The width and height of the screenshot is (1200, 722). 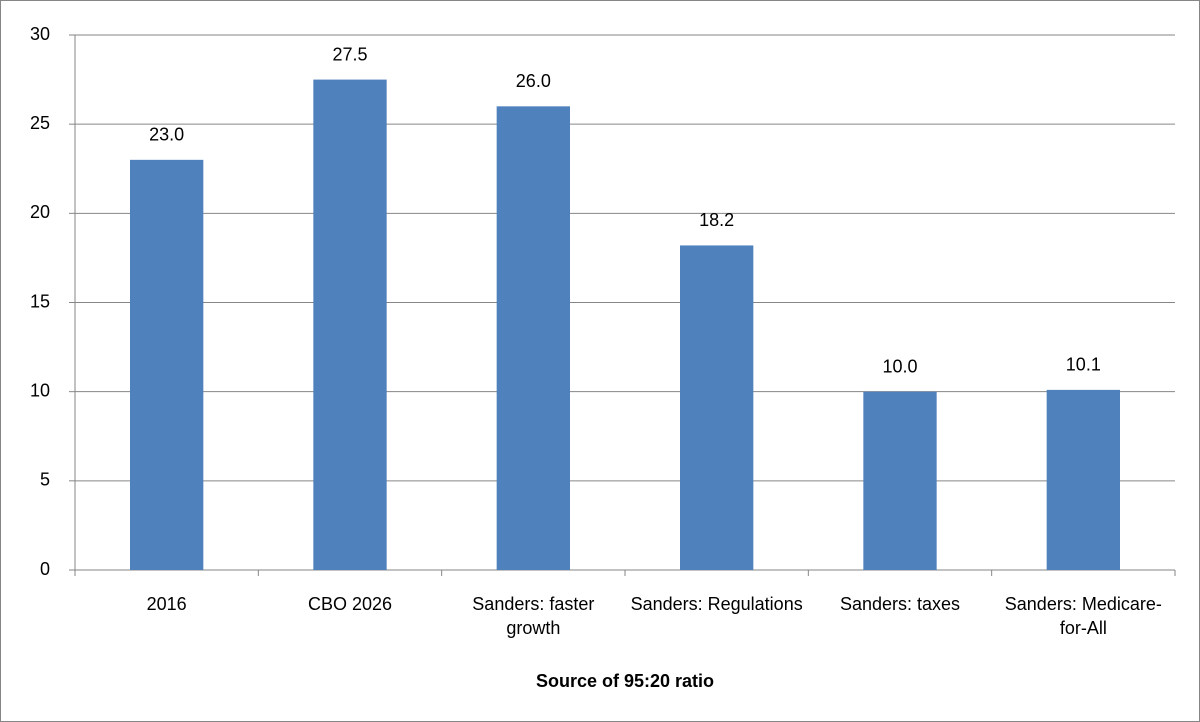 What do you see at coordinates (533, 616) in the screenshot?
I see `x-tick-label: Sanders: faster growth` at bounding box center [533, 616].